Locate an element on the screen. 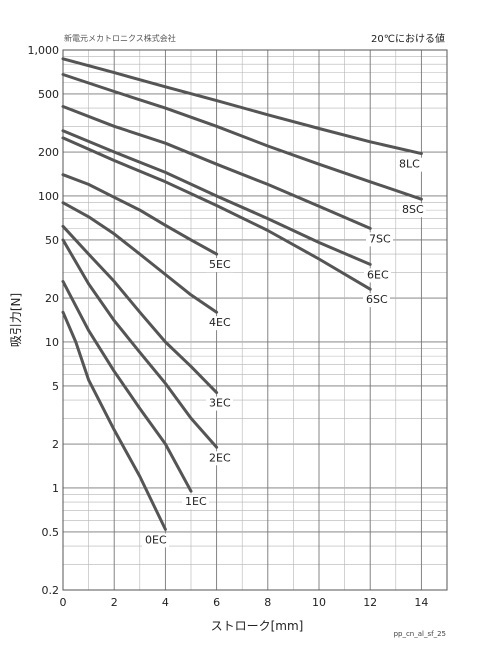 This screenshot has height=650, width=500. company-name: 新電元メカトロニクス株式会社 is located at coordinates (120, 38).